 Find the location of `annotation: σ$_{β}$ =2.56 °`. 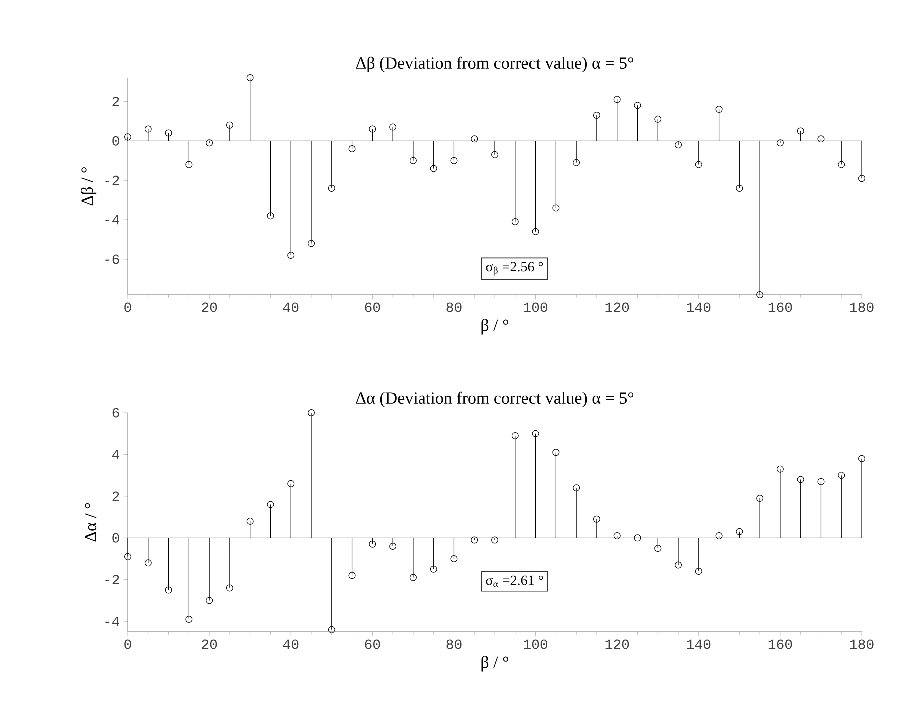

annotation: σ$_{β}$ =2.56 ° is located at coordinates (515, 269).